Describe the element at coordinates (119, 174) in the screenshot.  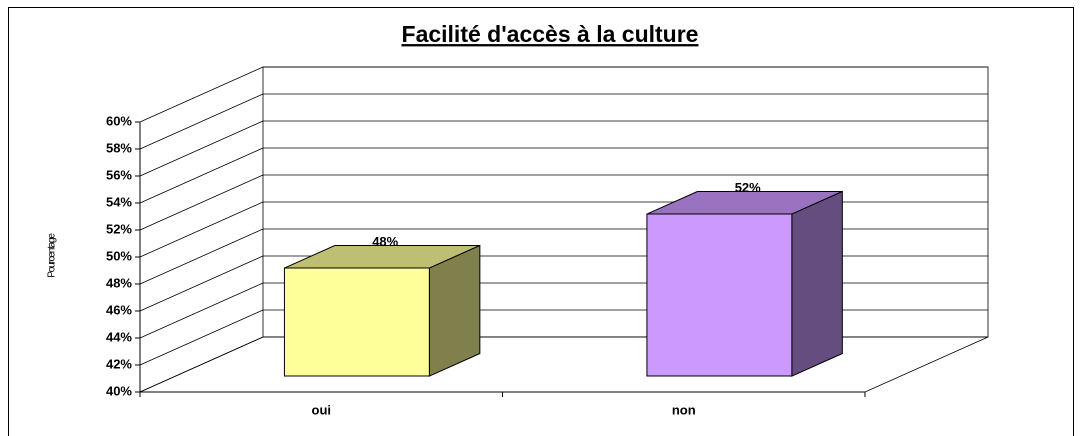
I see `y-tick-label: 56%` at that location.